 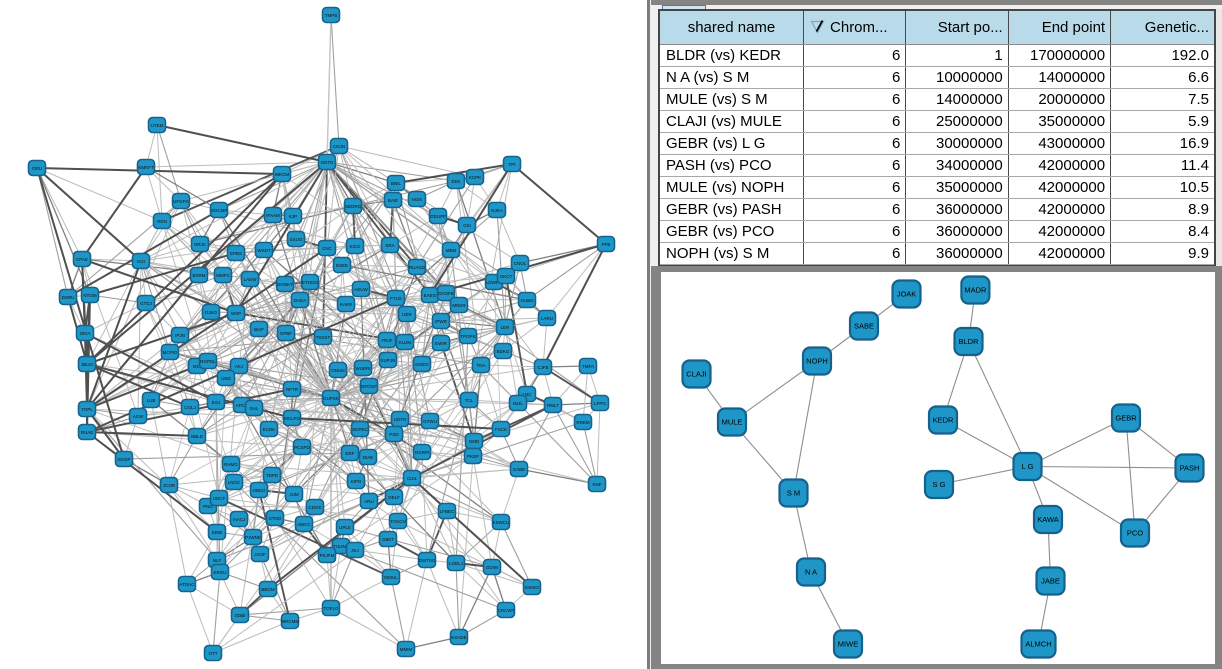 What do you see at coordinates (292, 418) in the screenshot?
I see `svg-text: MCLPO` at bounding box center [292, 418].